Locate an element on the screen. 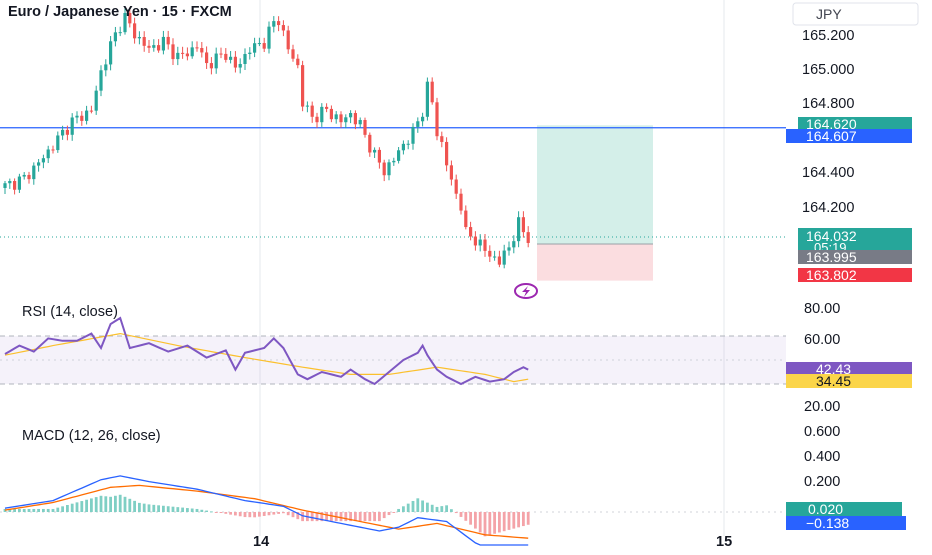 The width and height of the screenshot is (932, 555). stop-badge-text: 163.802 is located at coordinates (831, 275).